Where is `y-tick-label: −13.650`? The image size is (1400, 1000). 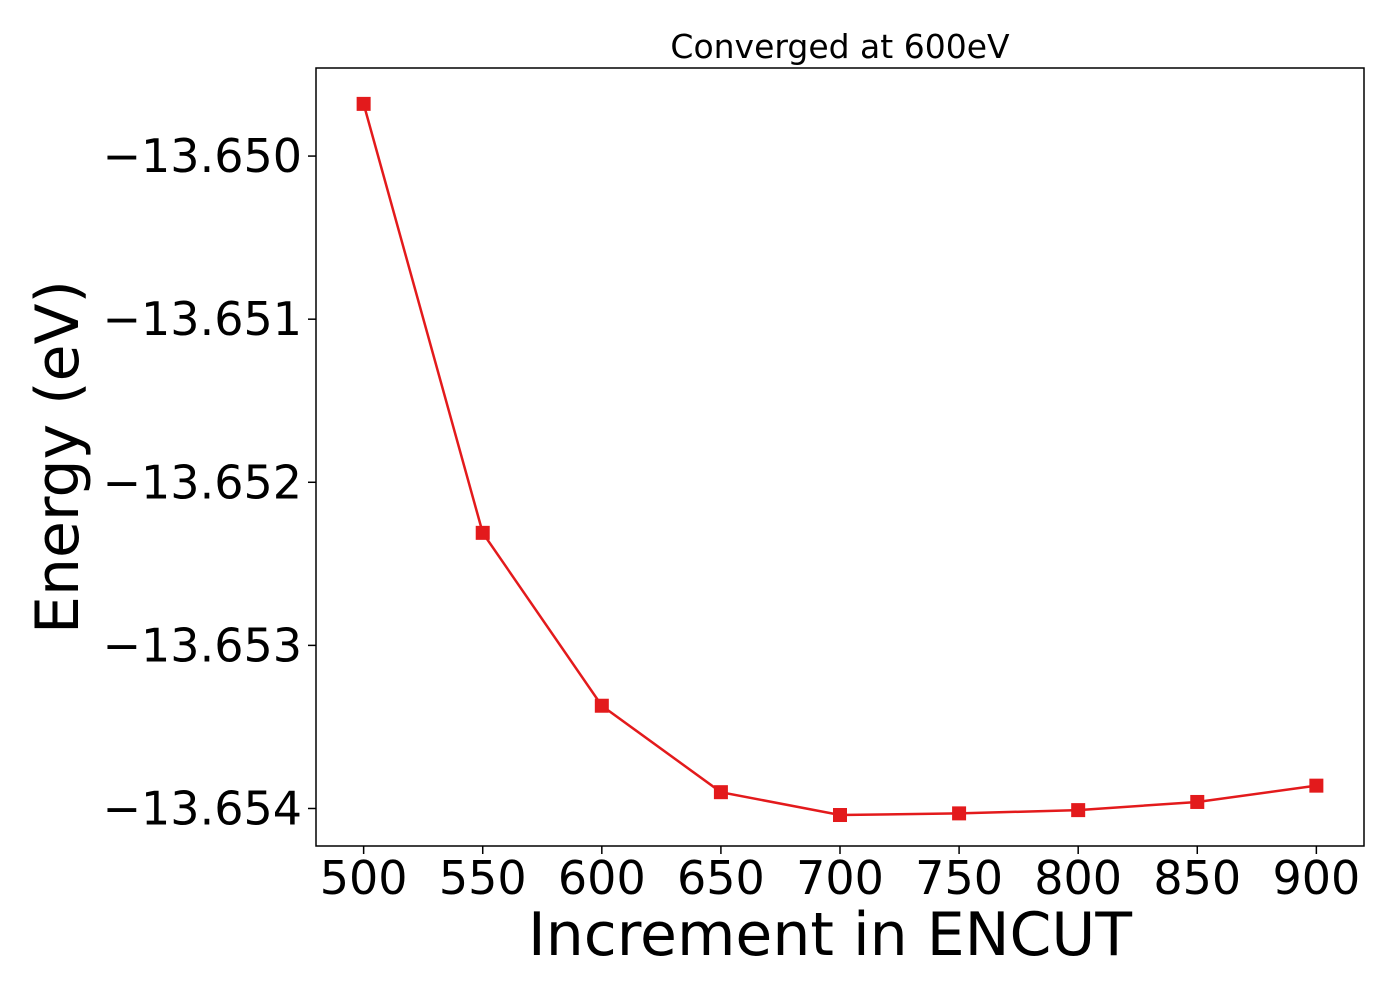
y-tick-label: −13.650 is located at coordinates (203, 156).